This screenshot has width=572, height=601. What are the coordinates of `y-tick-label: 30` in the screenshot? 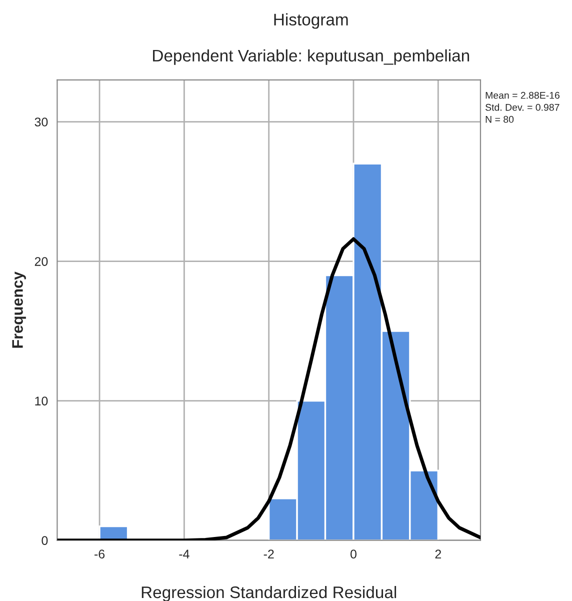 It's located at (41, 122).